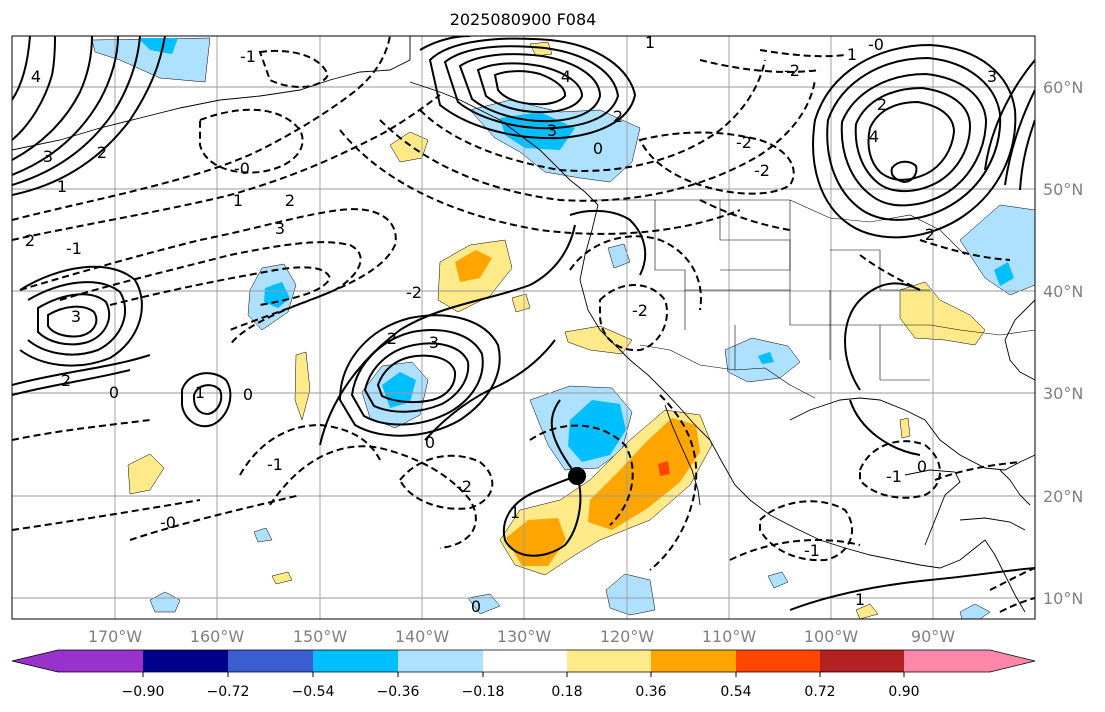  What do you see at coordinates (735, 692) in the screenshot?
I see `colorbar-tick-label: 0.54` at bounding box center [735, 692].